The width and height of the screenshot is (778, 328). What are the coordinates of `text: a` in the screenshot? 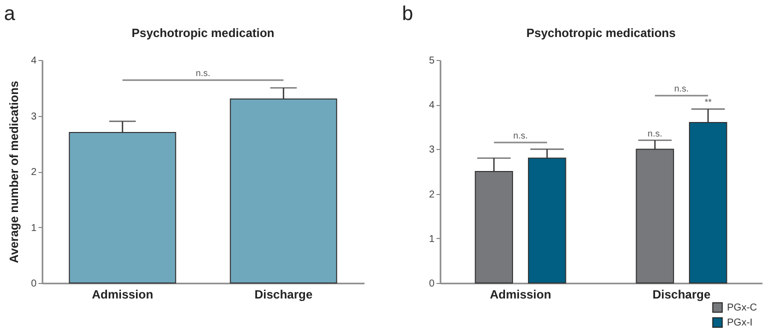 It's located at (10, 14).